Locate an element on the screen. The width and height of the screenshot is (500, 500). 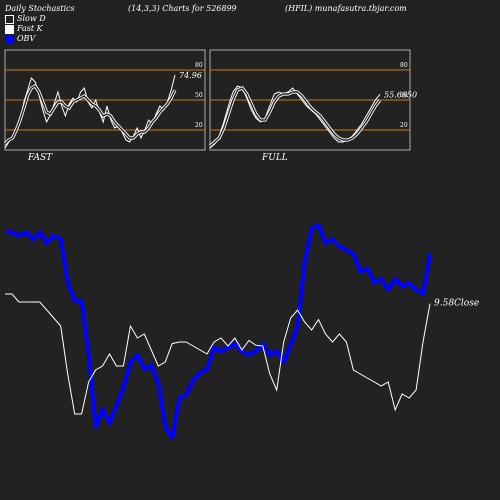
full-slow-d-line-outline is located at coordinates (295, 117).